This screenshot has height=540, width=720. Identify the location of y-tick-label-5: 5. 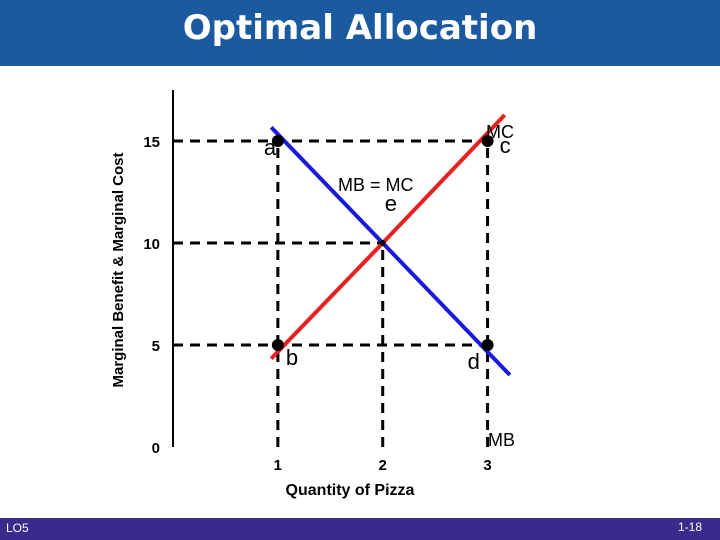
(156, 346).